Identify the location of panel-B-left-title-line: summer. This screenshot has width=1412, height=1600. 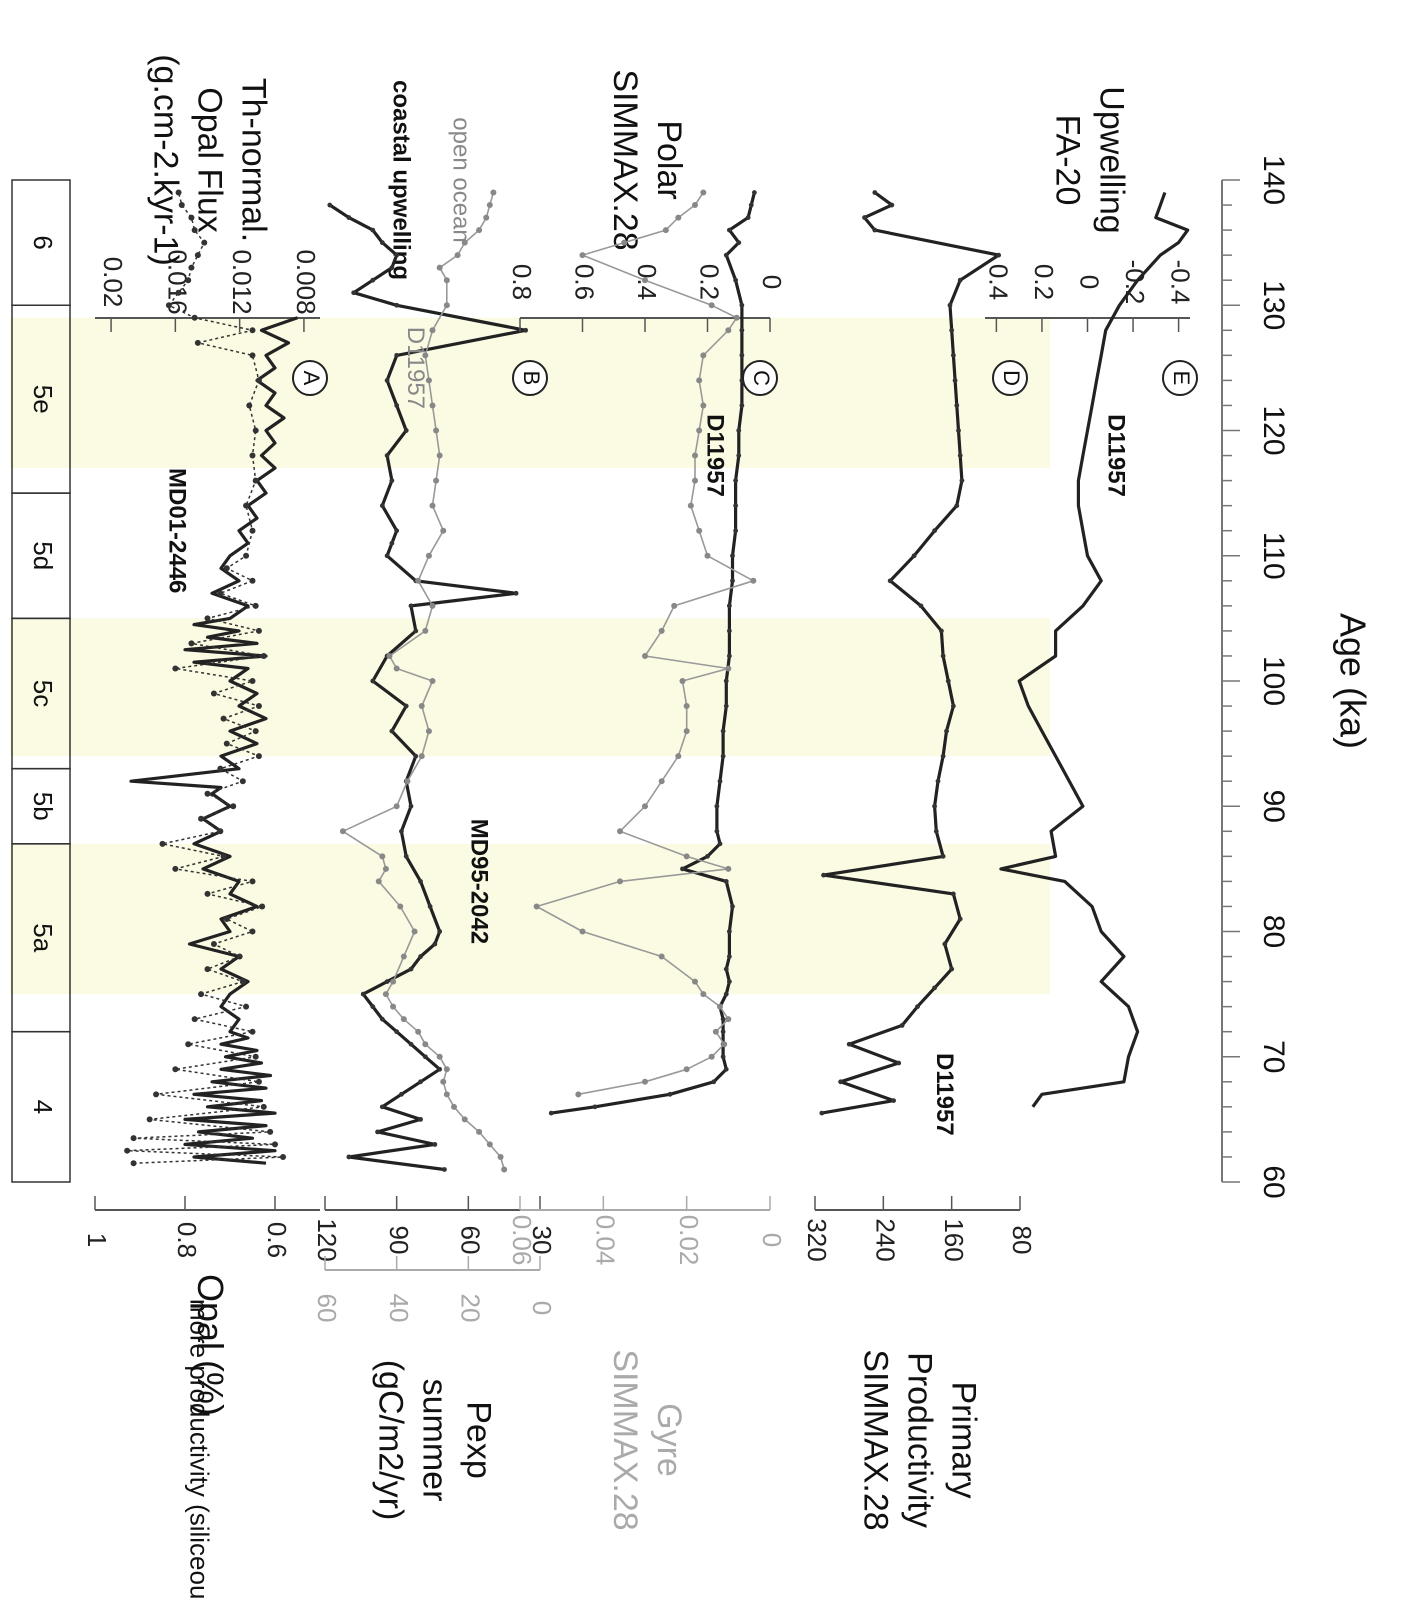
(435, 1440).